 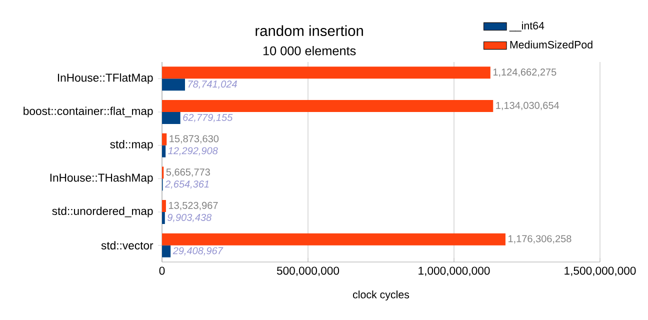 What do you see at coordinates (194, 139) in the screenshot?
I see `data-label: 15,873,630` at bounding box center [194, 139].